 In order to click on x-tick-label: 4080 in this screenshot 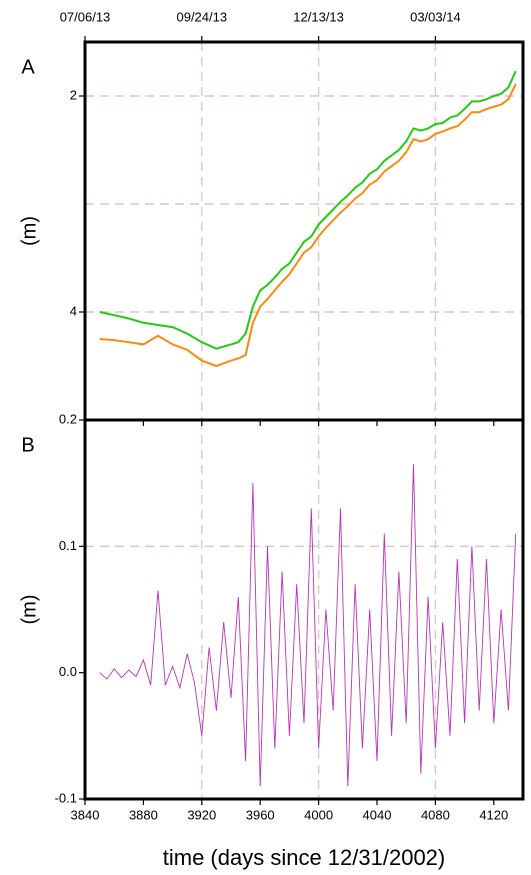, I will do `click(435, 814)`.